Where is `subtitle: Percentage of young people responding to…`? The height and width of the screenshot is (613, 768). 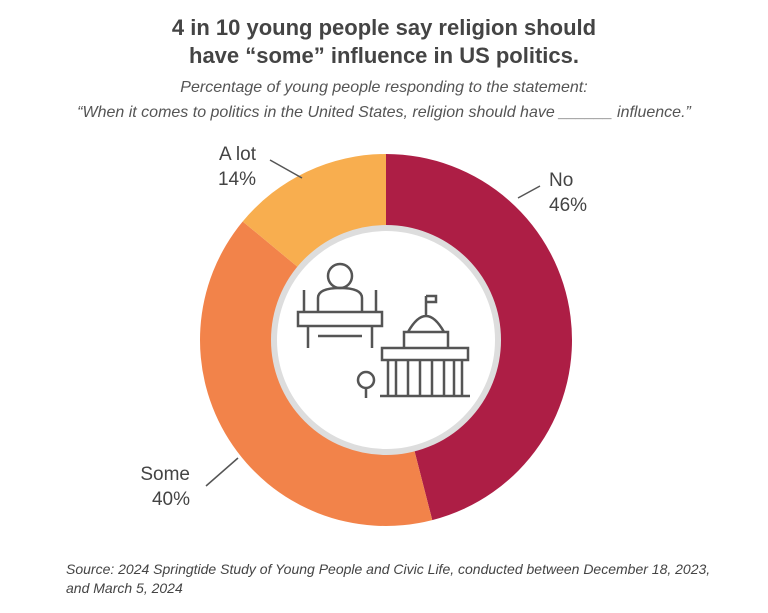 subtitle: Percentage of young people responding to… is located at coordinates (384, 100).